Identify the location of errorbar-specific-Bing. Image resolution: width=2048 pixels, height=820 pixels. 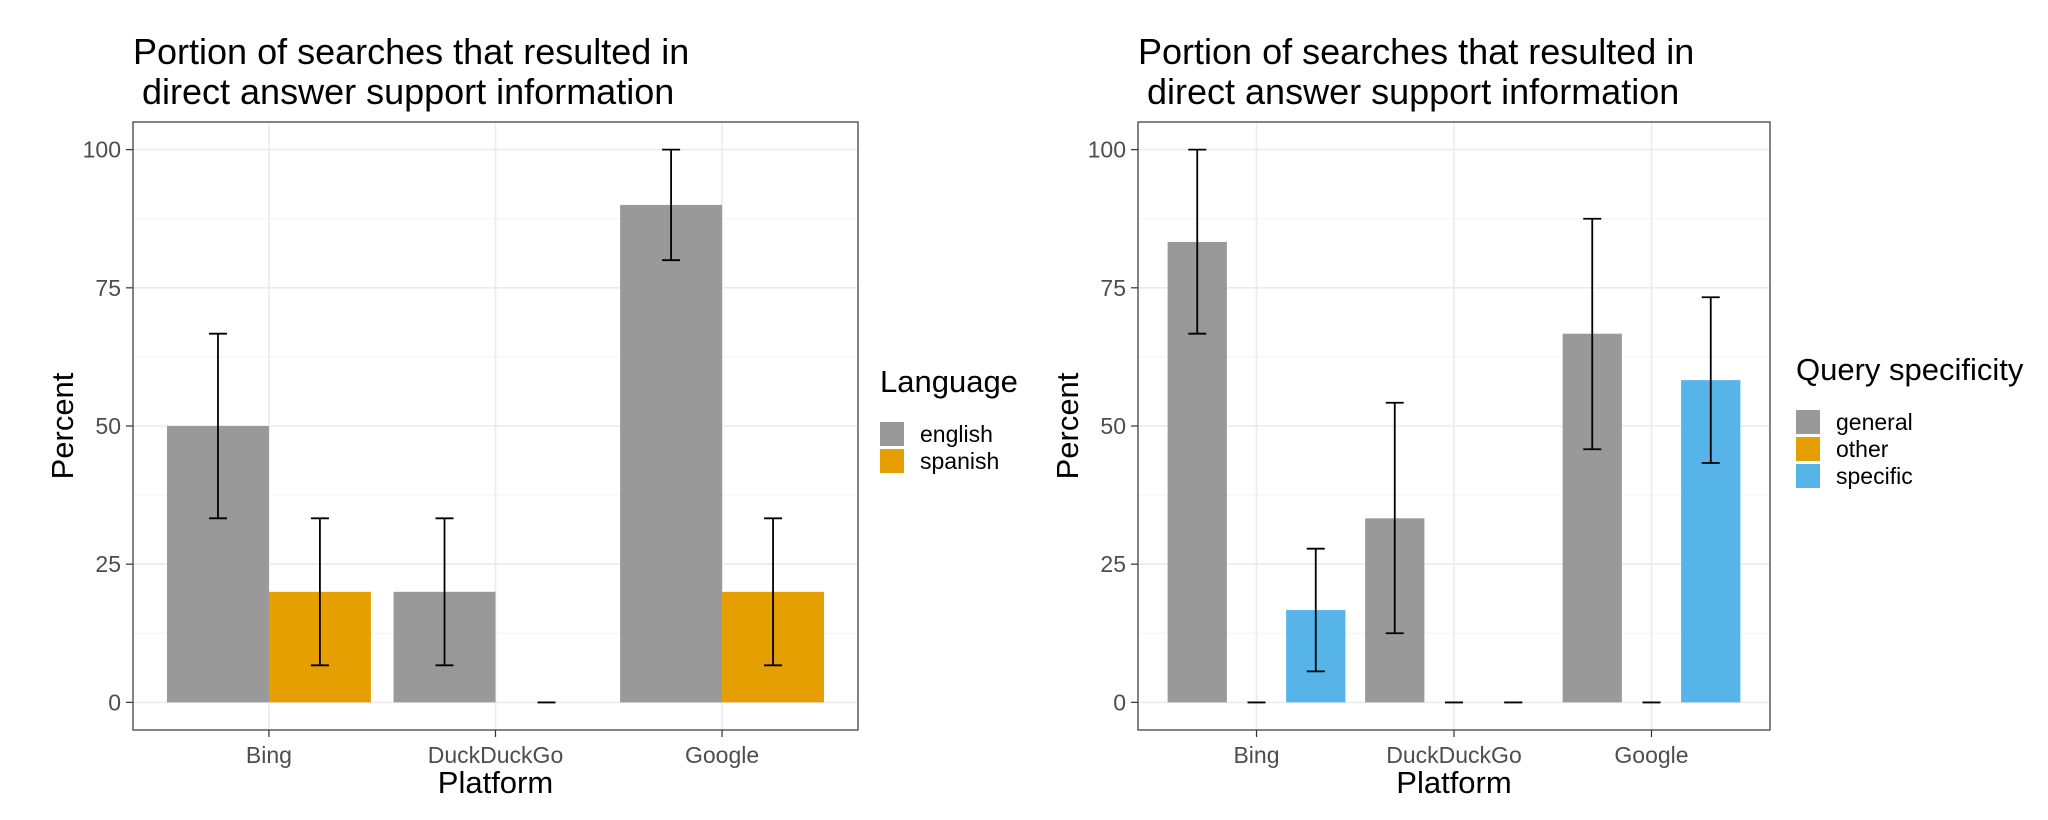
(1315, 610).